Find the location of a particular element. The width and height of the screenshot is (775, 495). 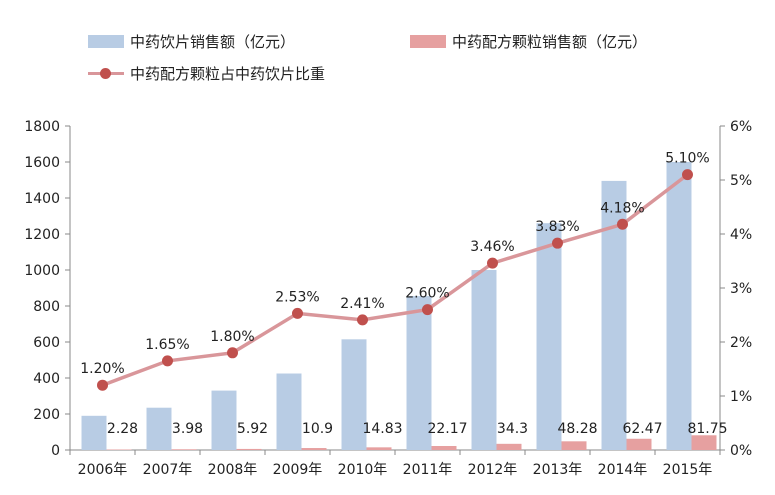

legend-label-granules: 中药配方颗粒销售额（亿元） is located at coordinates (550, 42).